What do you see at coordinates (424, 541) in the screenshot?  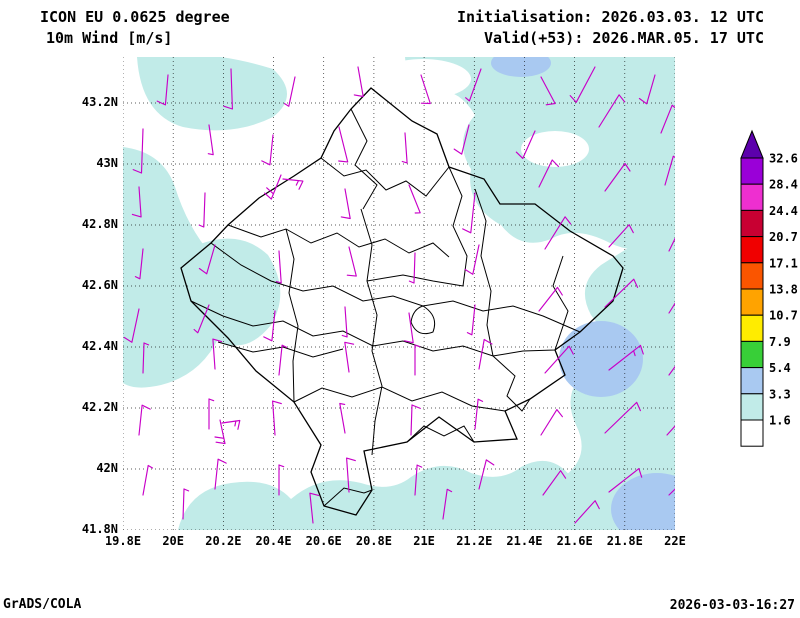 I see `x-tick-label: 21E` at bounding box center [424, 541].